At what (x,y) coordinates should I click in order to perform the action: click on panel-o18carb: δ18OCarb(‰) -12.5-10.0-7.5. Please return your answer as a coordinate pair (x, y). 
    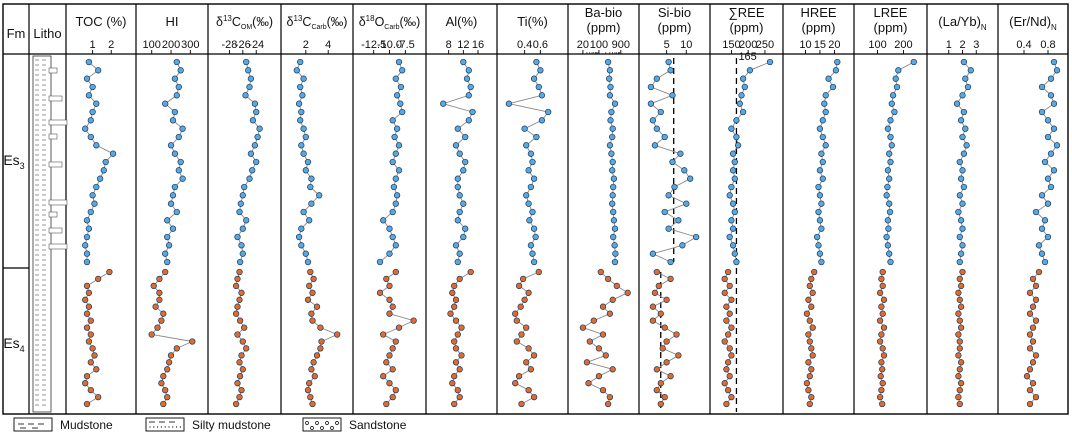
    Looking at the image, I should click on (389, 211).